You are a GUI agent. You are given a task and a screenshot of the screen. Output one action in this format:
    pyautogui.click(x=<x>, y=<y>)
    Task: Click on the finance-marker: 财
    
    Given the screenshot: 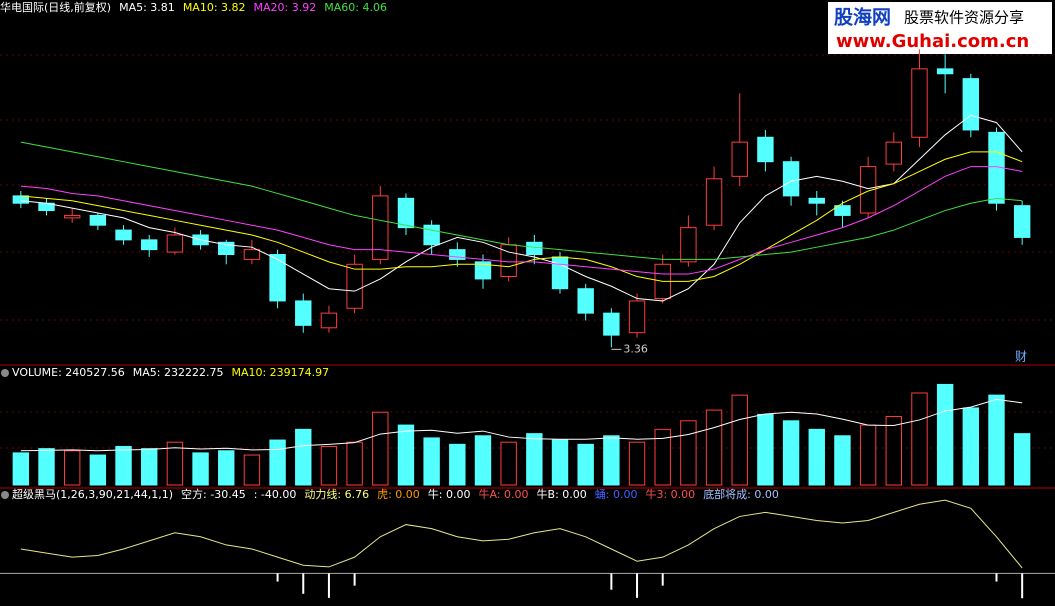 What is the action you would take?
    pyautogui.click(x=1021, y=357)
    